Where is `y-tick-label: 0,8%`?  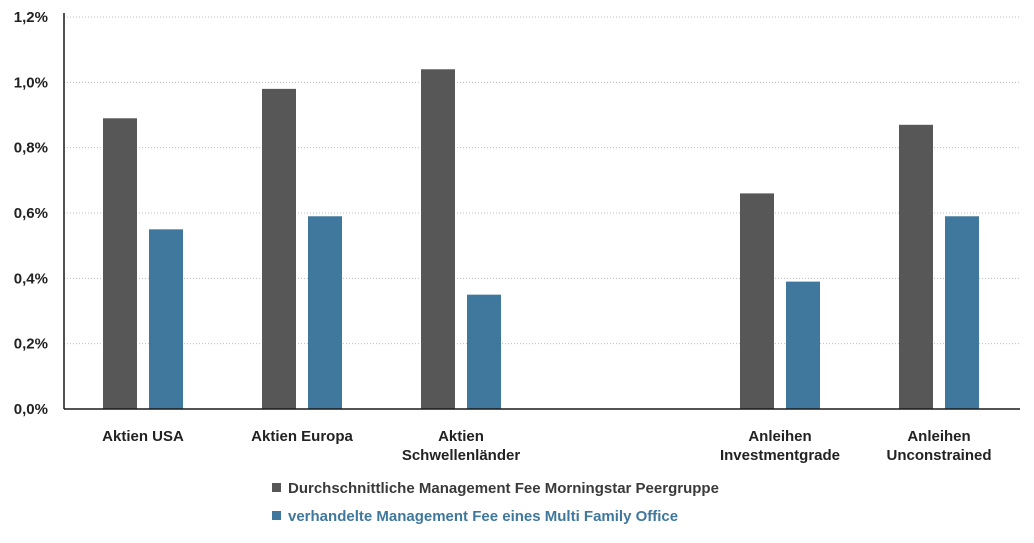
y-tick-label: 0,8% is located at coordinates (31, 148).